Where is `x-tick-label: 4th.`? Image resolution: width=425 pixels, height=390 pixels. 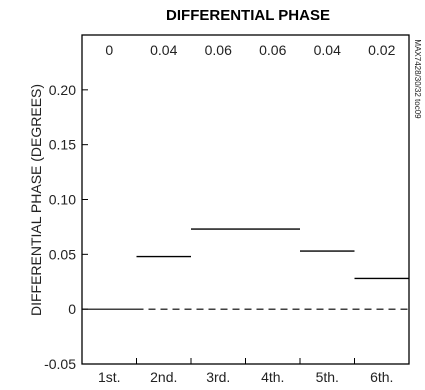
x-tick-label: 4th. is located at coordinates (272, 377).